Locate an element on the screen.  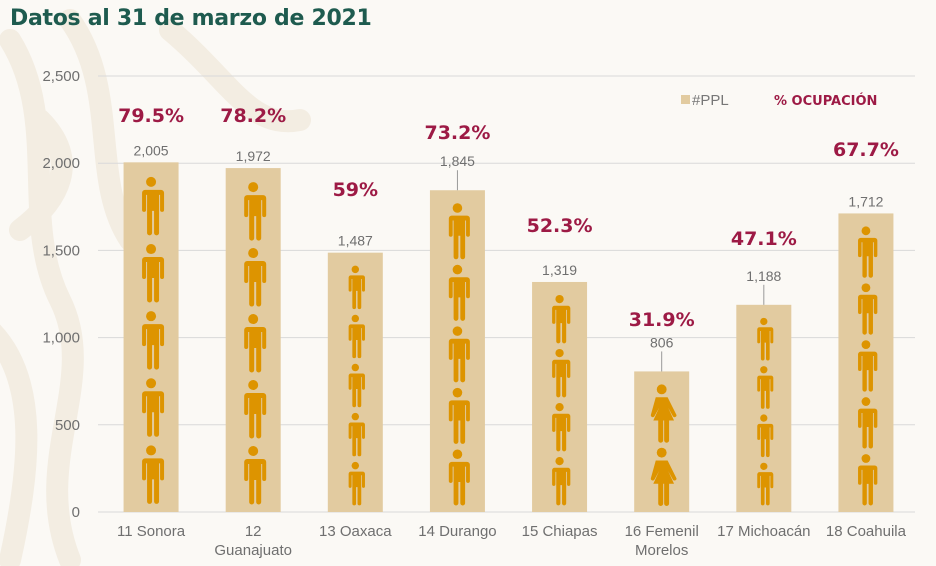
y-tick-label: 500 is located at coordinates (67, 425).